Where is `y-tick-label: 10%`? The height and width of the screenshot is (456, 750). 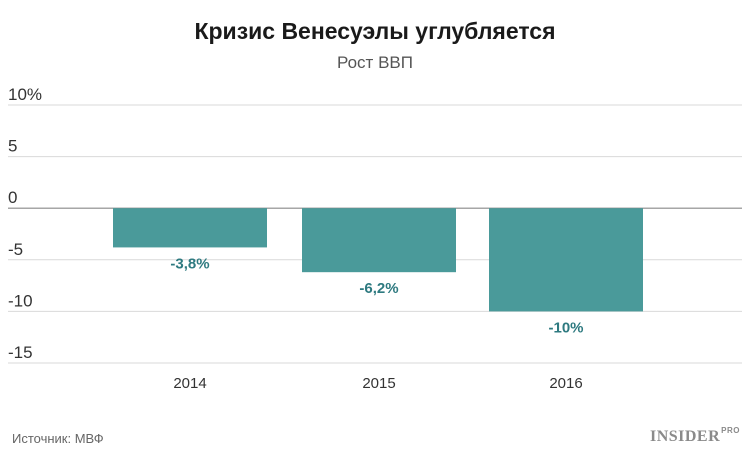 y-tick-label: 10% is located at coordinates (25, 94).